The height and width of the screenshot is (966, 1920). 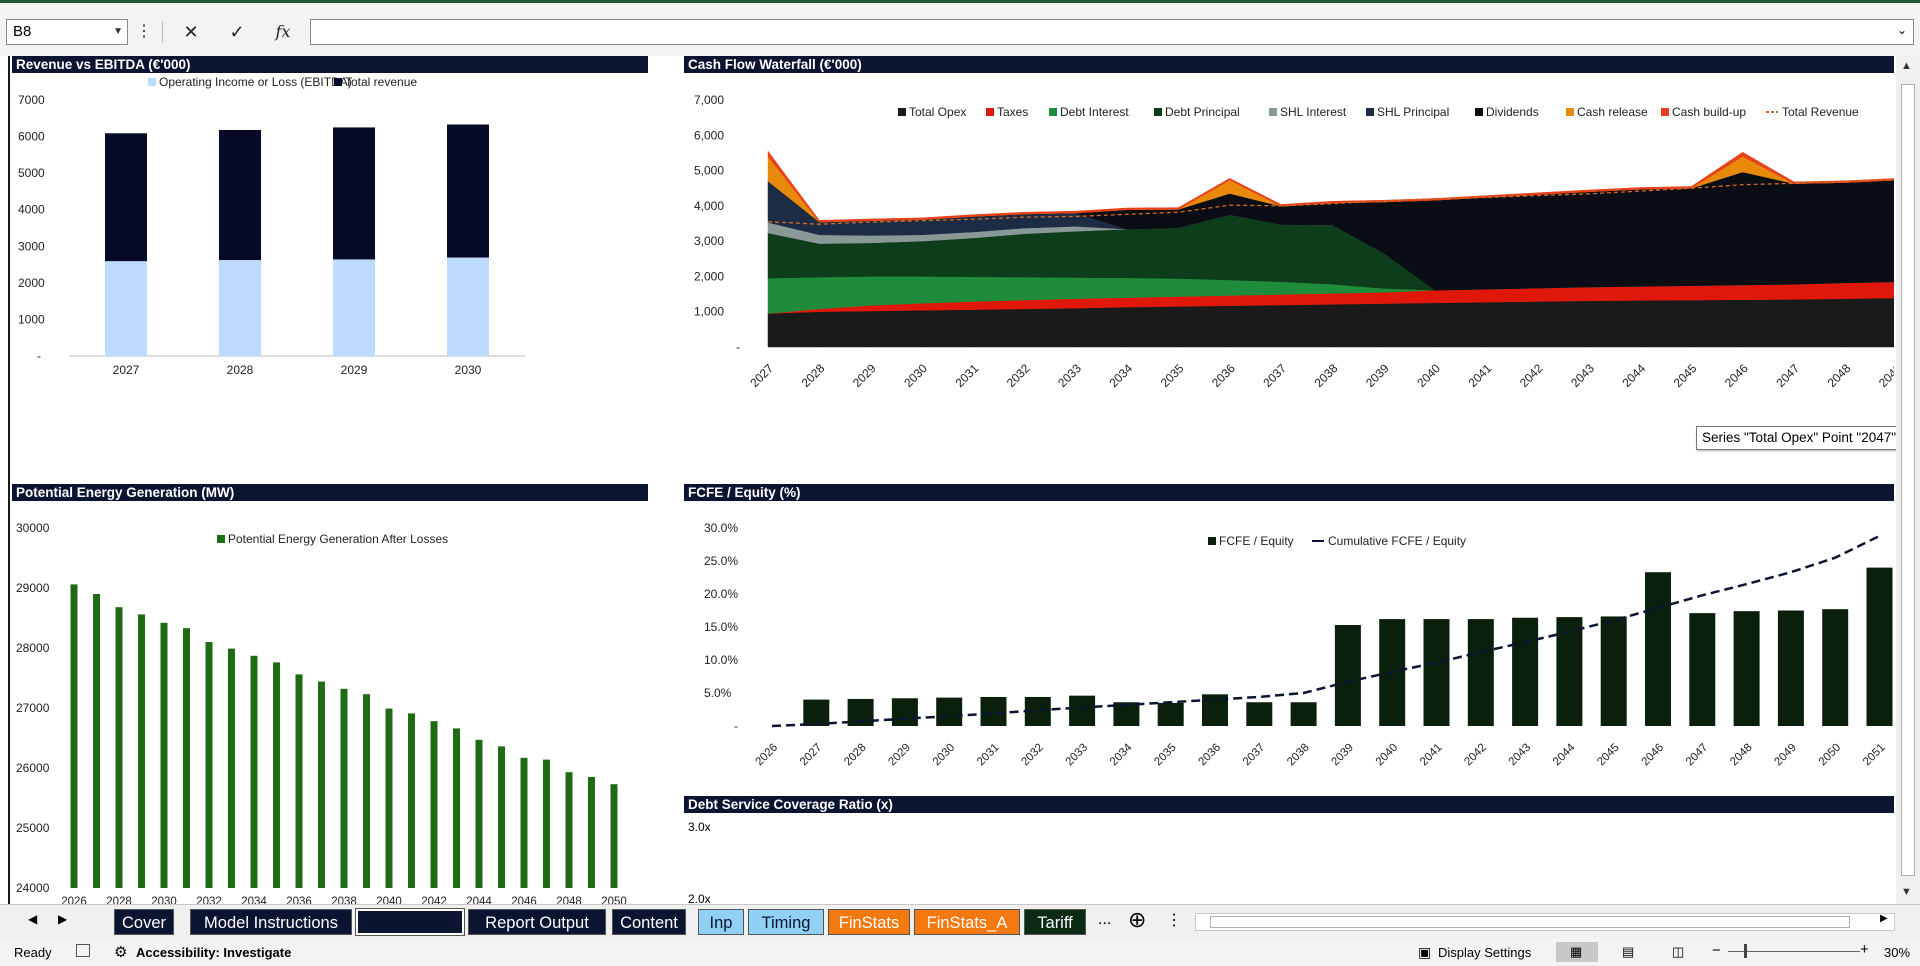 I want to click on x-tick-label: 2037, so click(x=1254, y=755).